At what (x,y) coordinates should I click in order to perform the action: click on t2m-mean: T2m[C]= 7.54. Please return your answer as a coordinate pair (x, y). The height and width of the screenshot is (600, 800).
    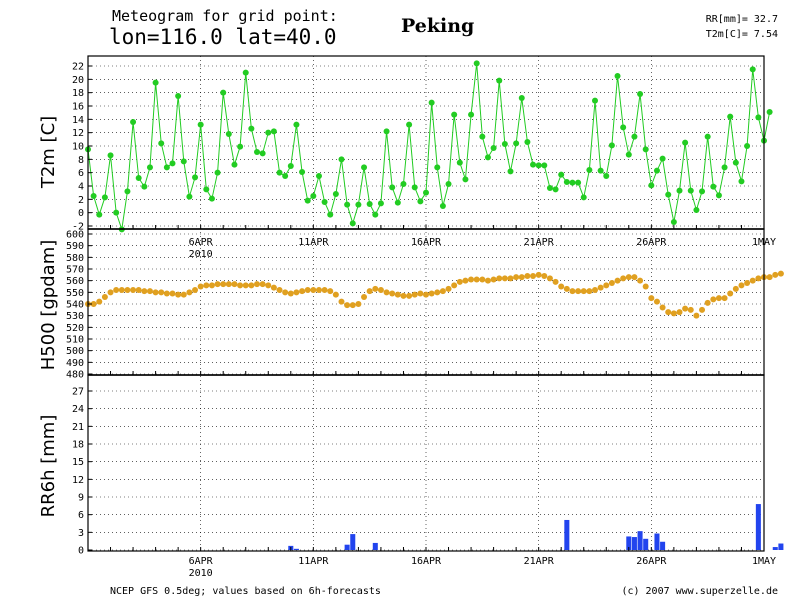
    Looking at the image, I should click on (742, 34).